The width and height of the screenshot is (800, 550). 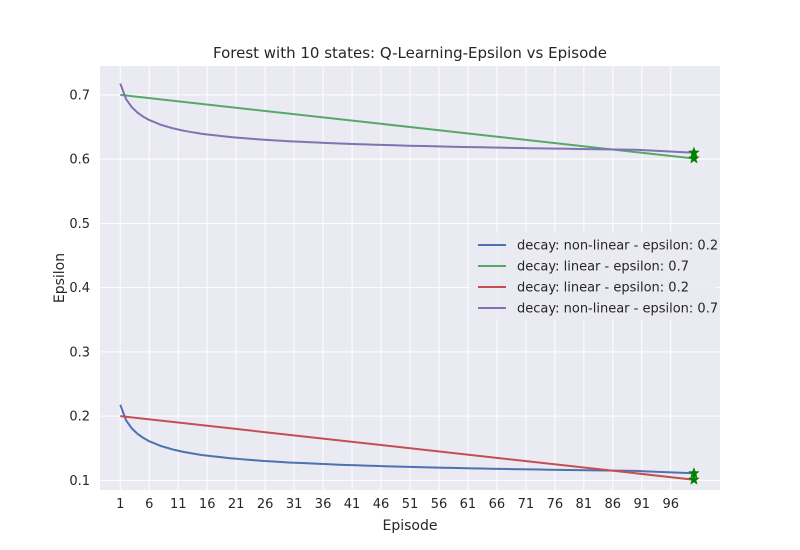 I want to click on x-tick-label: 76, so click(x=555, y=504).